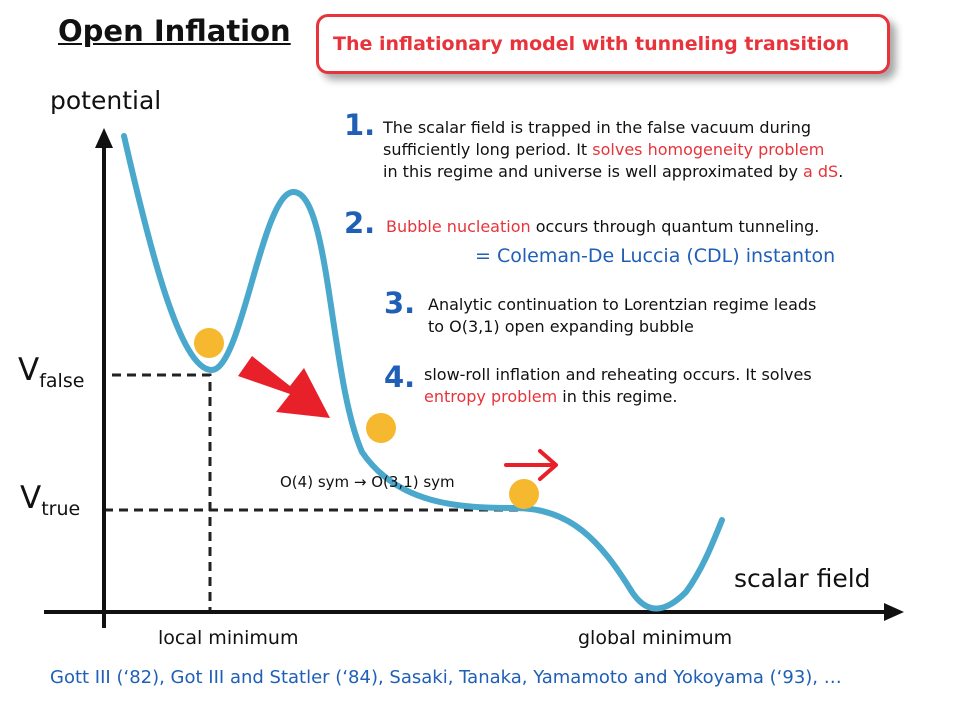  I want to click on step-text-segment: in this regime., so click(617, 396).